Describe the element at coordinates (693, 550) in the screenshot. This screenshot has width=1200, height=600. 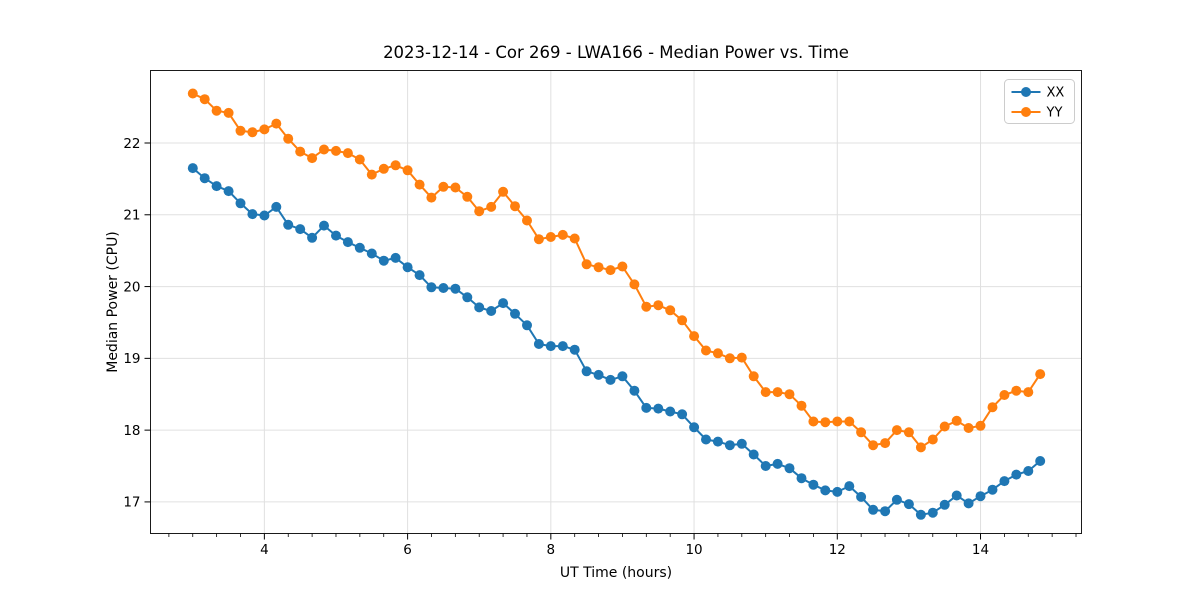
I see `x-tick-label-10: 10` at that location.